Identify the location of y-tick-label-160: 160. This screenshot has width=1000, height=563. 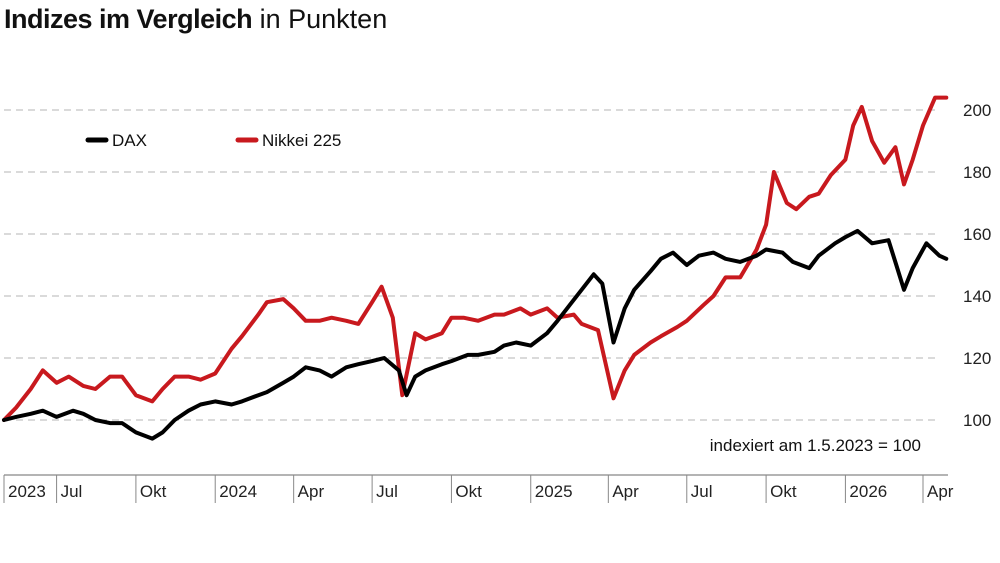
(977, 234).